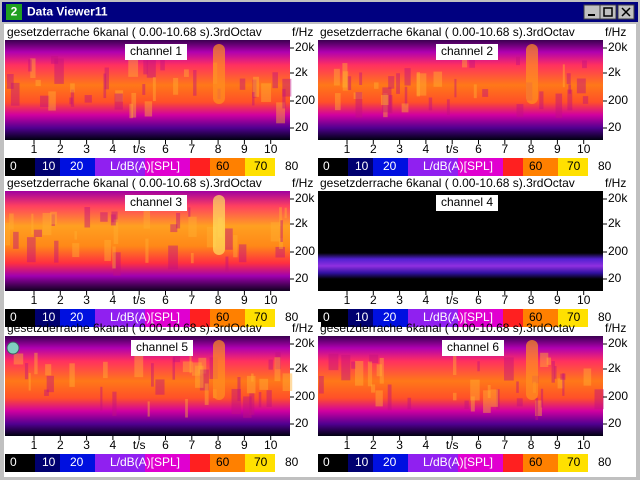  What do you see at coordinates (608, 12) in the screenshot?
I see `maximize-button` at bounding box center [608, 12].